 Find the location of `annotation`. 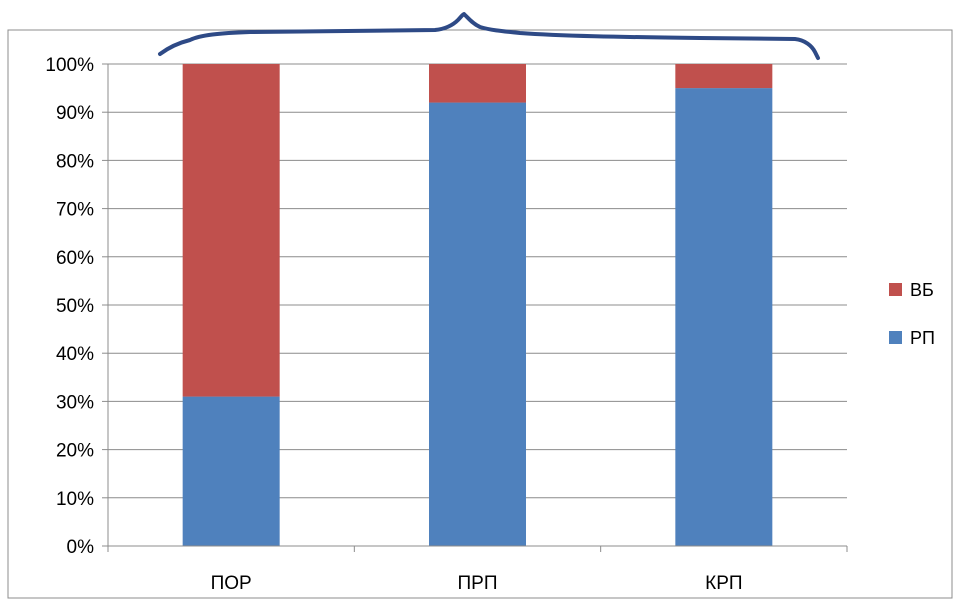

annotation is located at coordinates (489, 36).